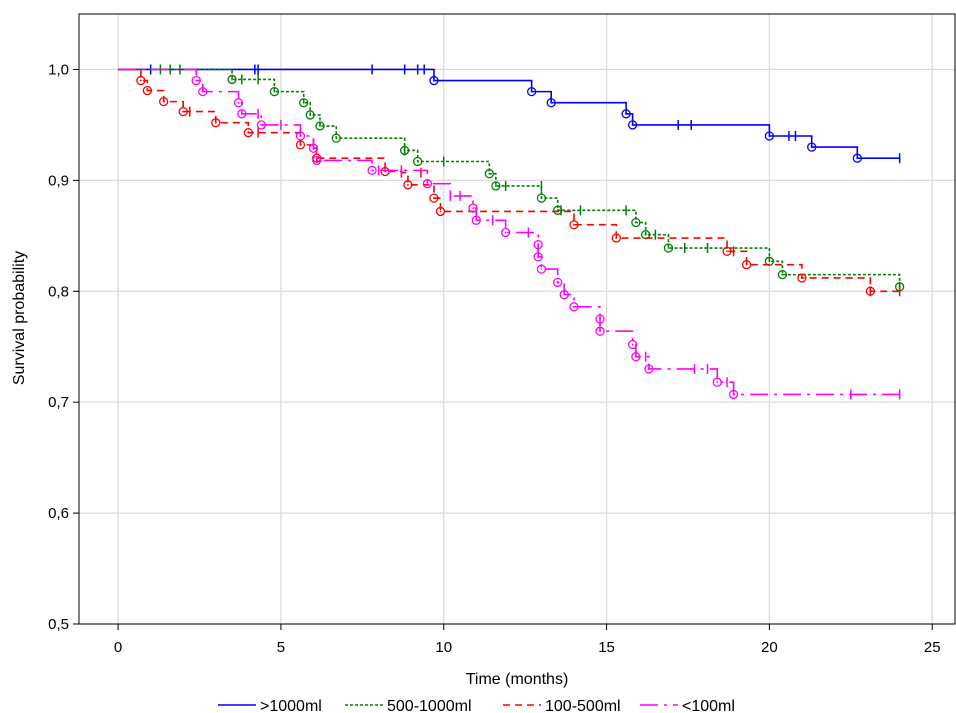 Image resolution: width=956 pixels, height=713 pixels. What do you see at coordinates (58, 402) in the screenshot?
I see `y-tick-label: 0,7` at bounding box center [58, 402].